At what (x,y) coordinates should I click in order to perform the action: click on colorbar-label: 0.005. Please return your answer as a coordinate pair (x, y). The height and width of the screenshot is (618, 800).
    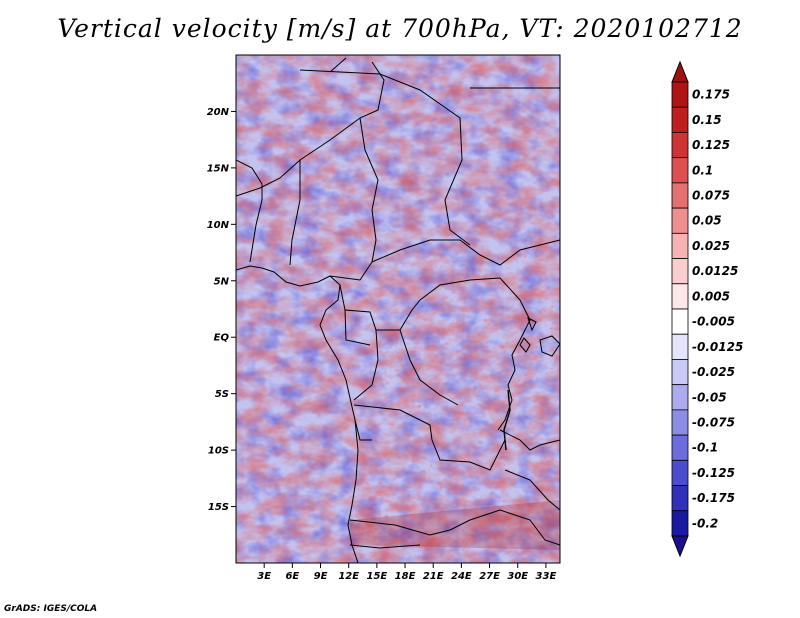
    Looking at the image, I should click on (711, 296).